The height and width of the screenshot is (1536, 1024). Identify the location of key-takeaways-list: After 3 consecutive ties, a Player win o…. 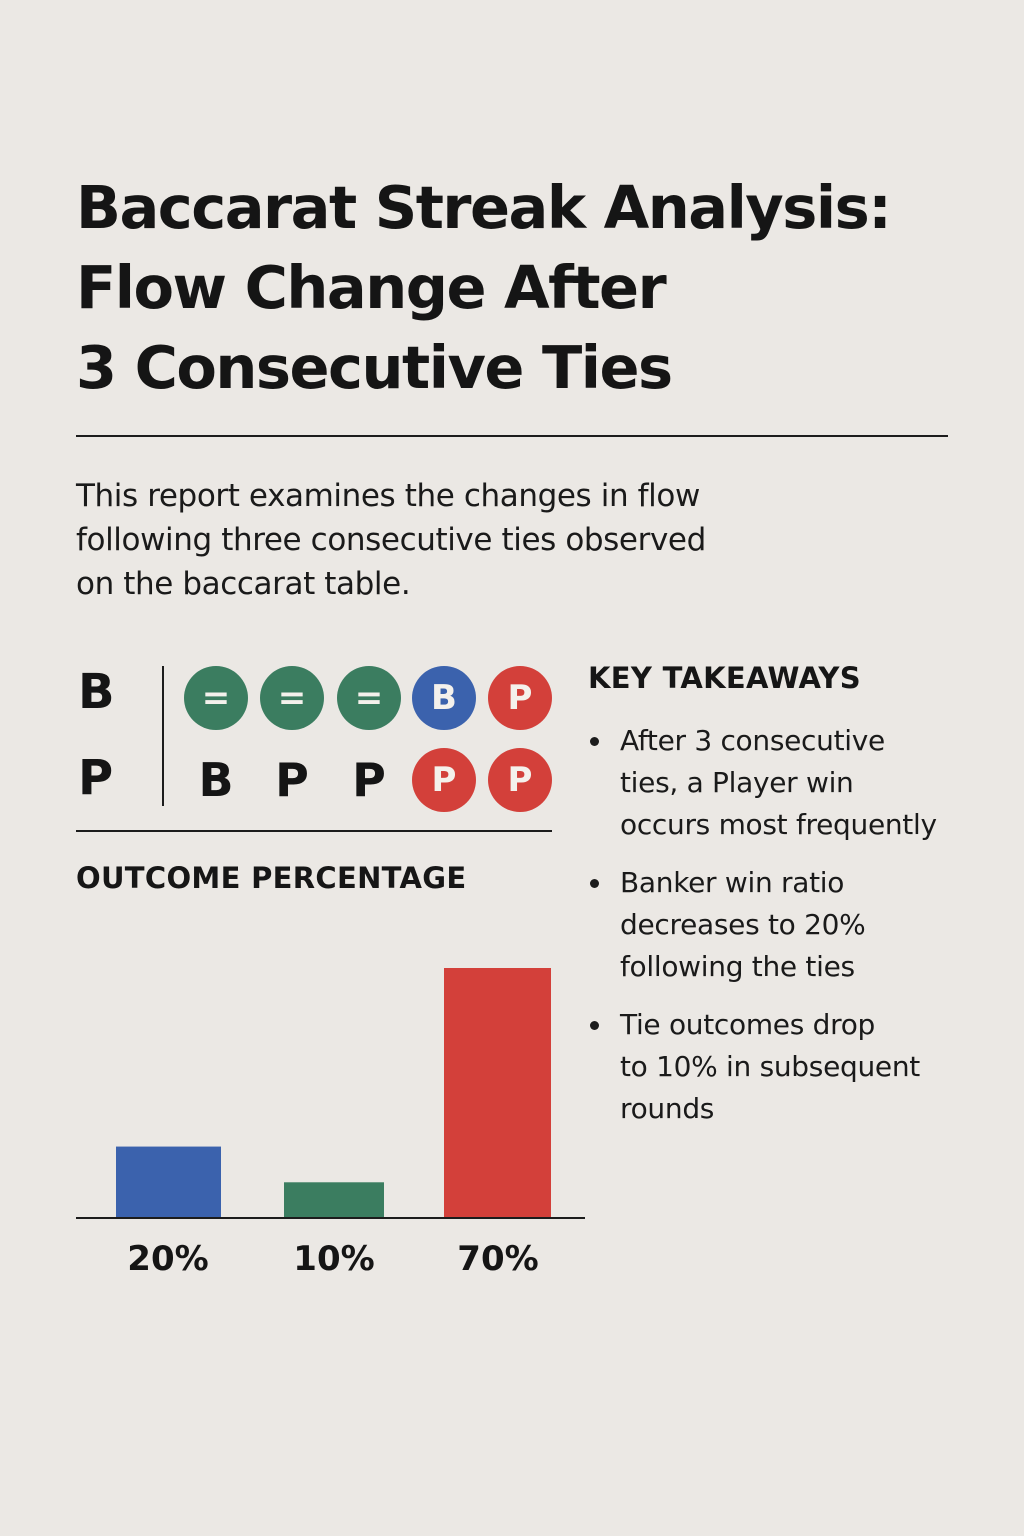
(788, 933).